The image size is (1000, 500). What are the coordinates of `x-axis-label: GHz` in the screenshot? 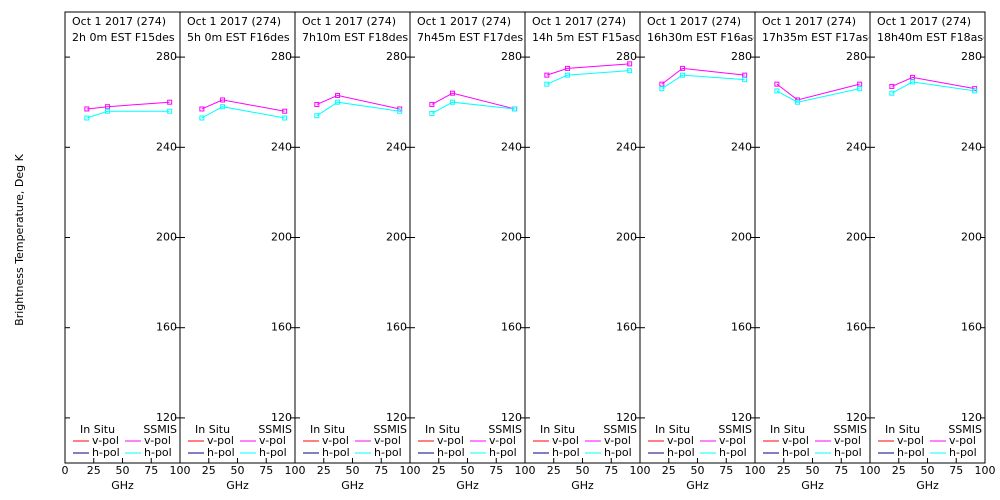 It's located at (122, 485).